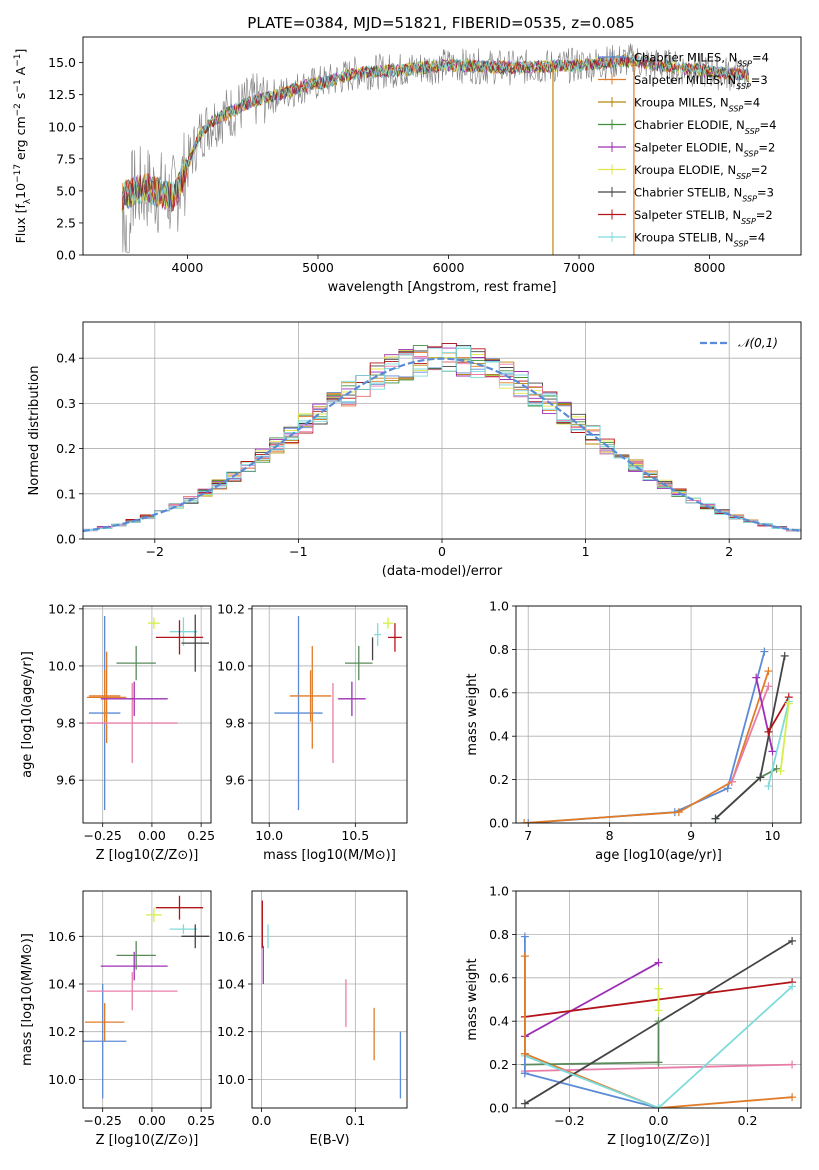 This screenshot has width=819, height=1170. Describe the element at coordinates (27, 999) in the screenshot. I see `y-axis-label: mass [log10(M/M⊙)]` at that location.